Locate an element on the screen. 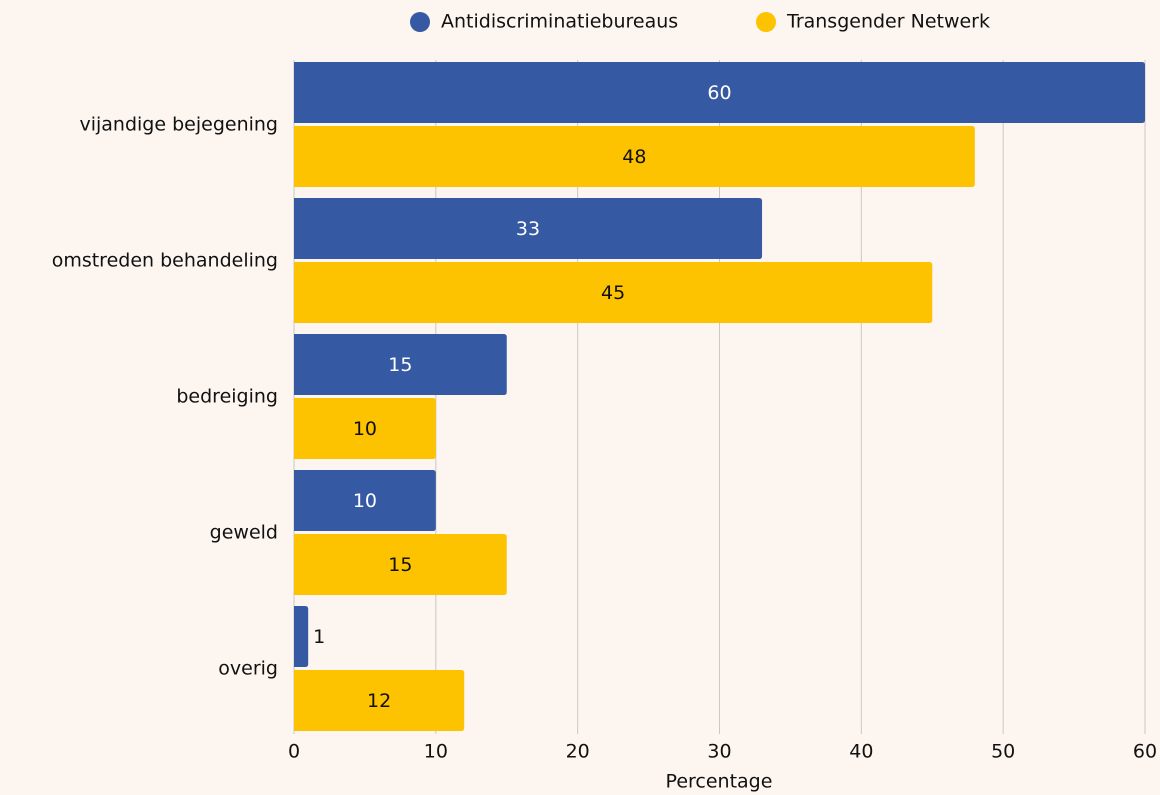  y-tick-label: overig is located at coordinates (248, 669).